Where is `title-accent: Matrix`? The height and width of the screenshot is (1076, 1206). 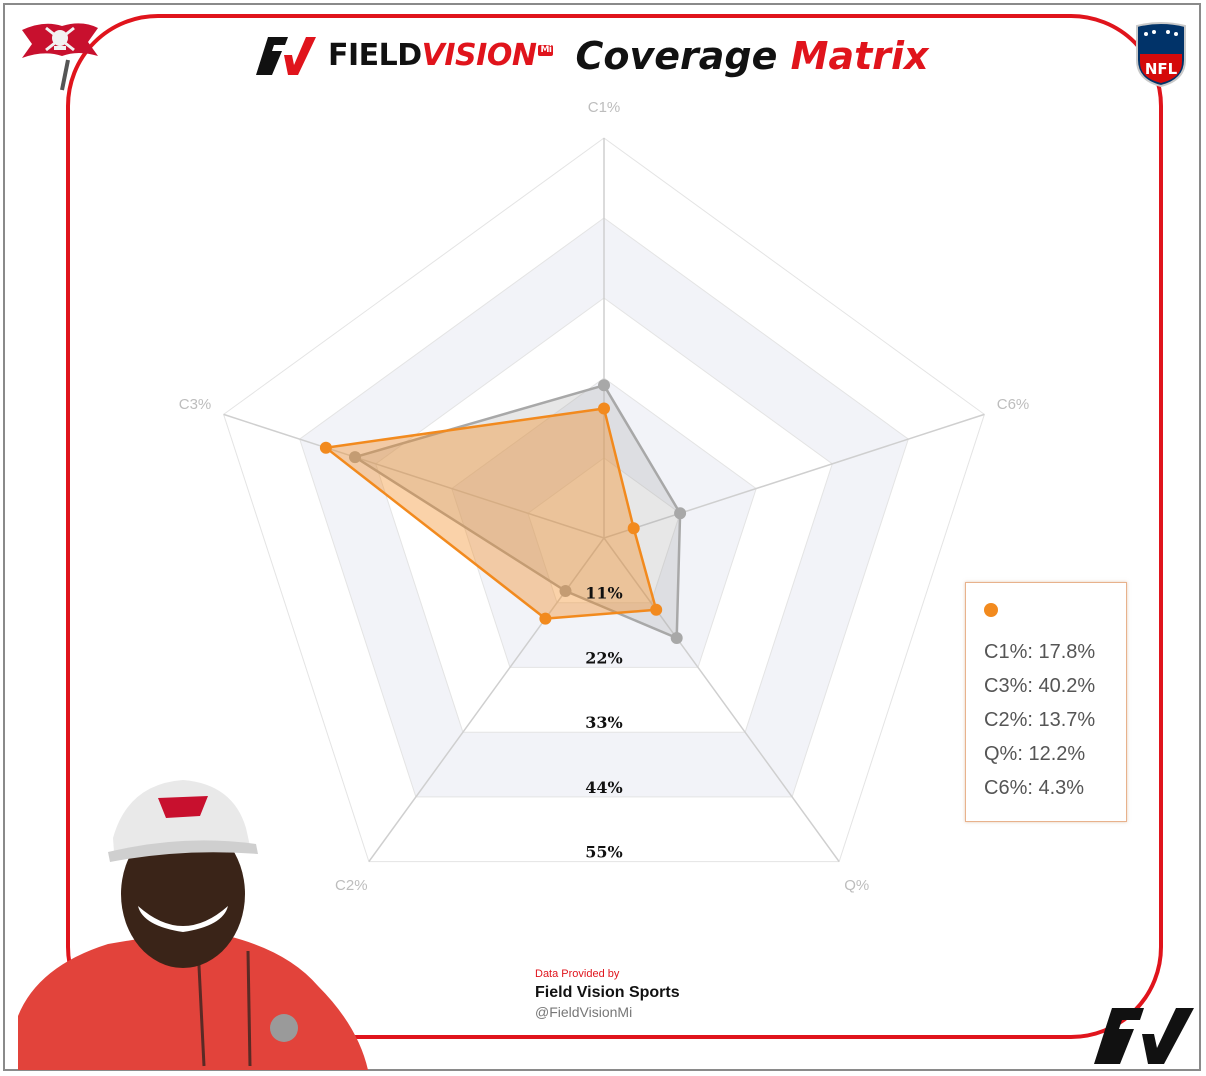
title-accent: Matrix is located at coordinates (859, 56).